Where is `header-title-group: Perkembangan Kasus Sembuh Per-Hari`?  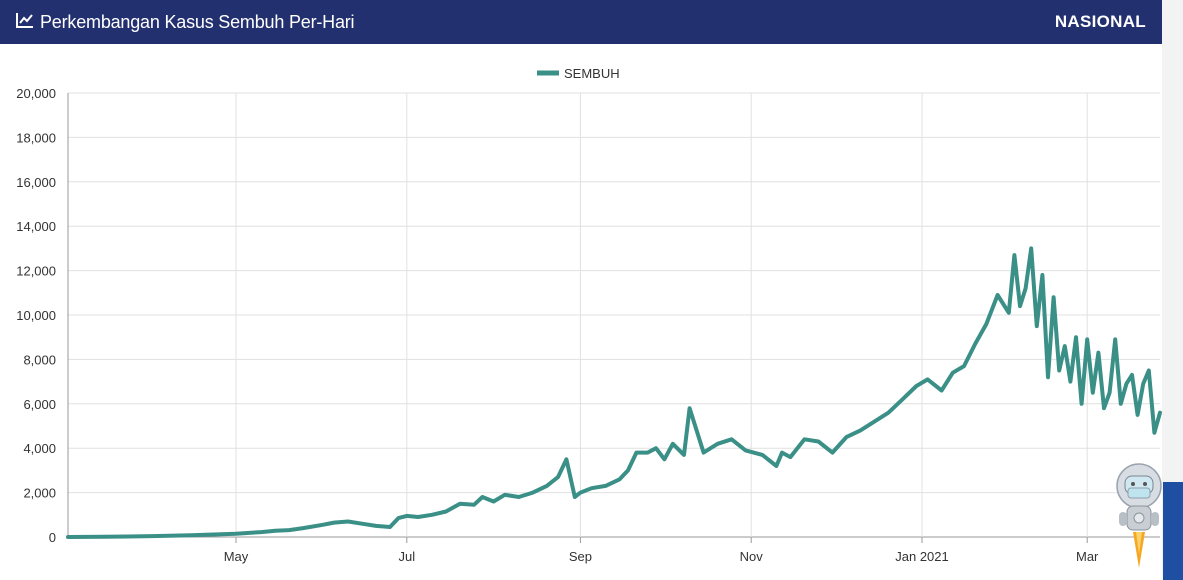
header-title-group: Perkembangan Kasus Sembuh Per-Hari is located at coordinates (185, 22).